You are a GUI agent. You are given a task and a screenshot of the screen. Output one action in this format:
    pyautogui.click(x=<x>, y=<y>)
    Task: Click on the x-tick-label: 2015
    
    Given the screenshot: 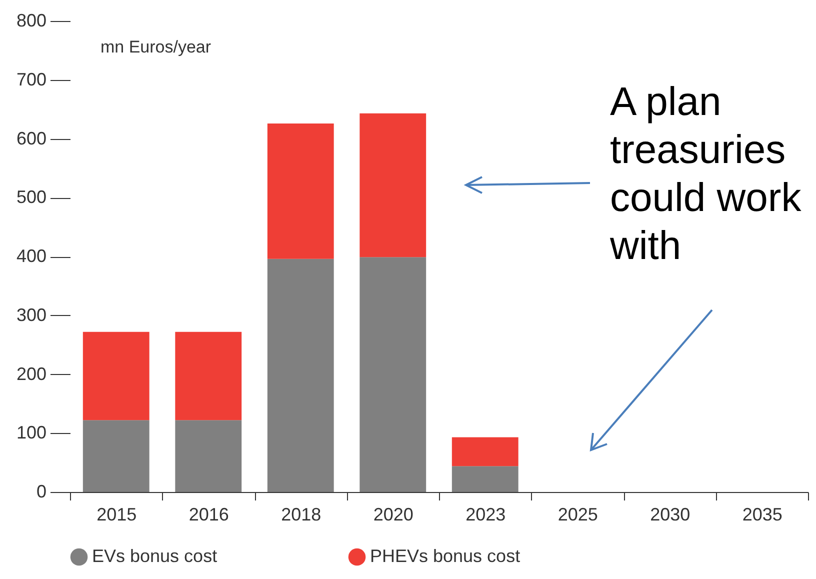 What is the action you would take?
    pyautogui.click(x=116, y=514)
    